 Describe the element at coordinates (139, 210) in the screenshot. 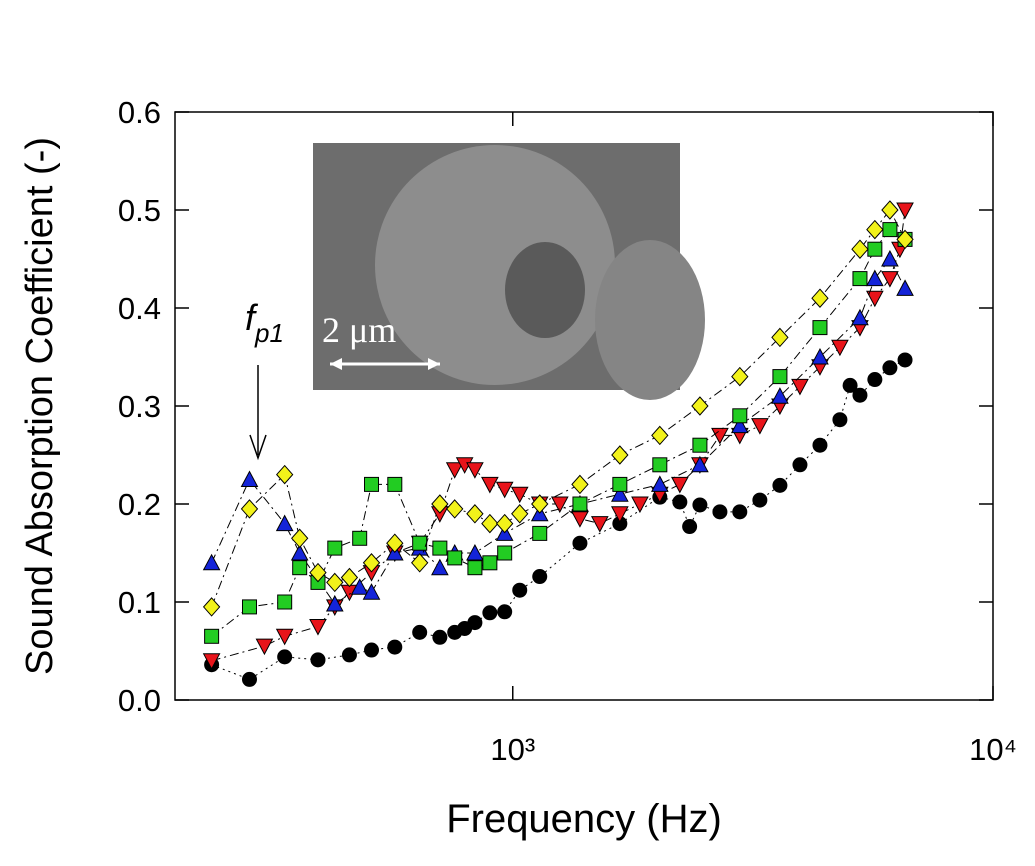

I see `y-tick-label: 0.5` at that location.